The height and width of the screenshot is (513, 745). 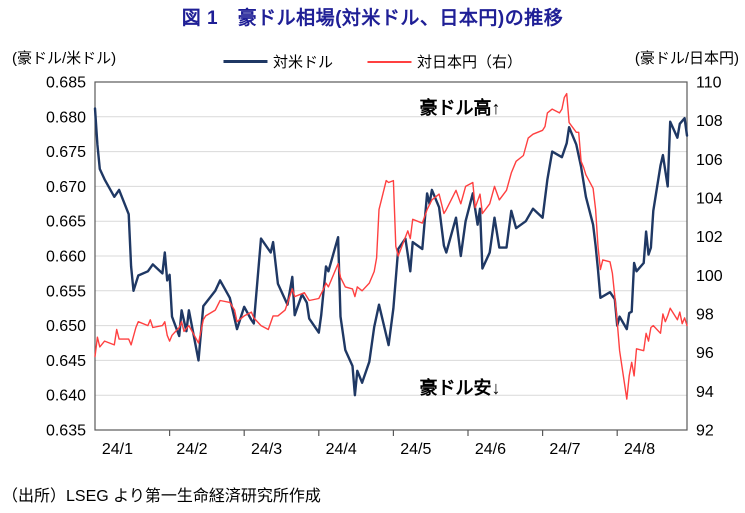 I want to click on x-tick-label: 24/3, so click(x=266, y=449).